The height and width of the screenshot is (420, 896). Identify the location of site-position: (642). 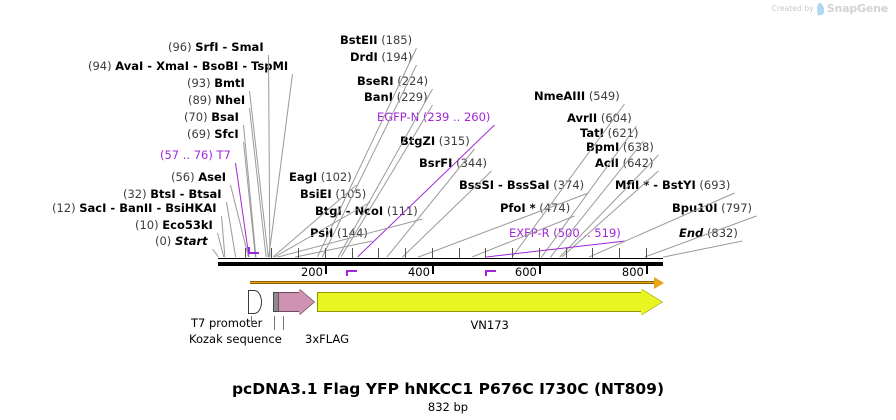
(638, 163).